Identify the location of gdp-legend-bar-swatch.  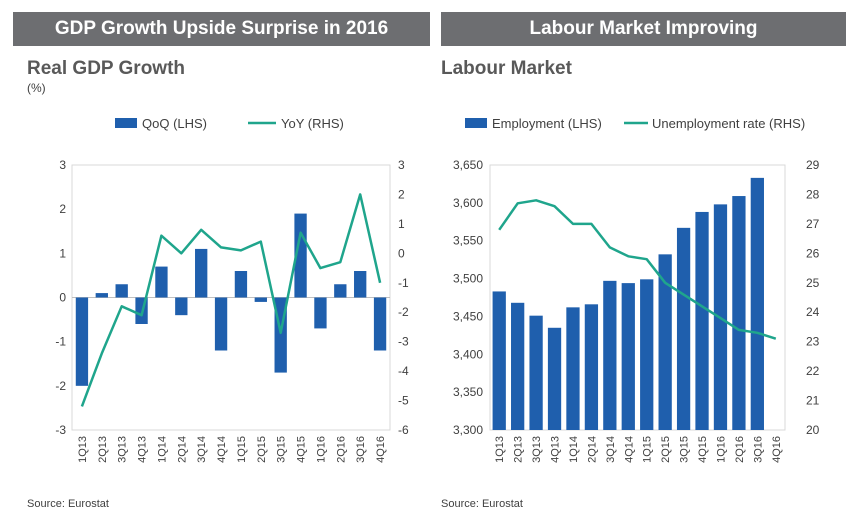
(126, 123).